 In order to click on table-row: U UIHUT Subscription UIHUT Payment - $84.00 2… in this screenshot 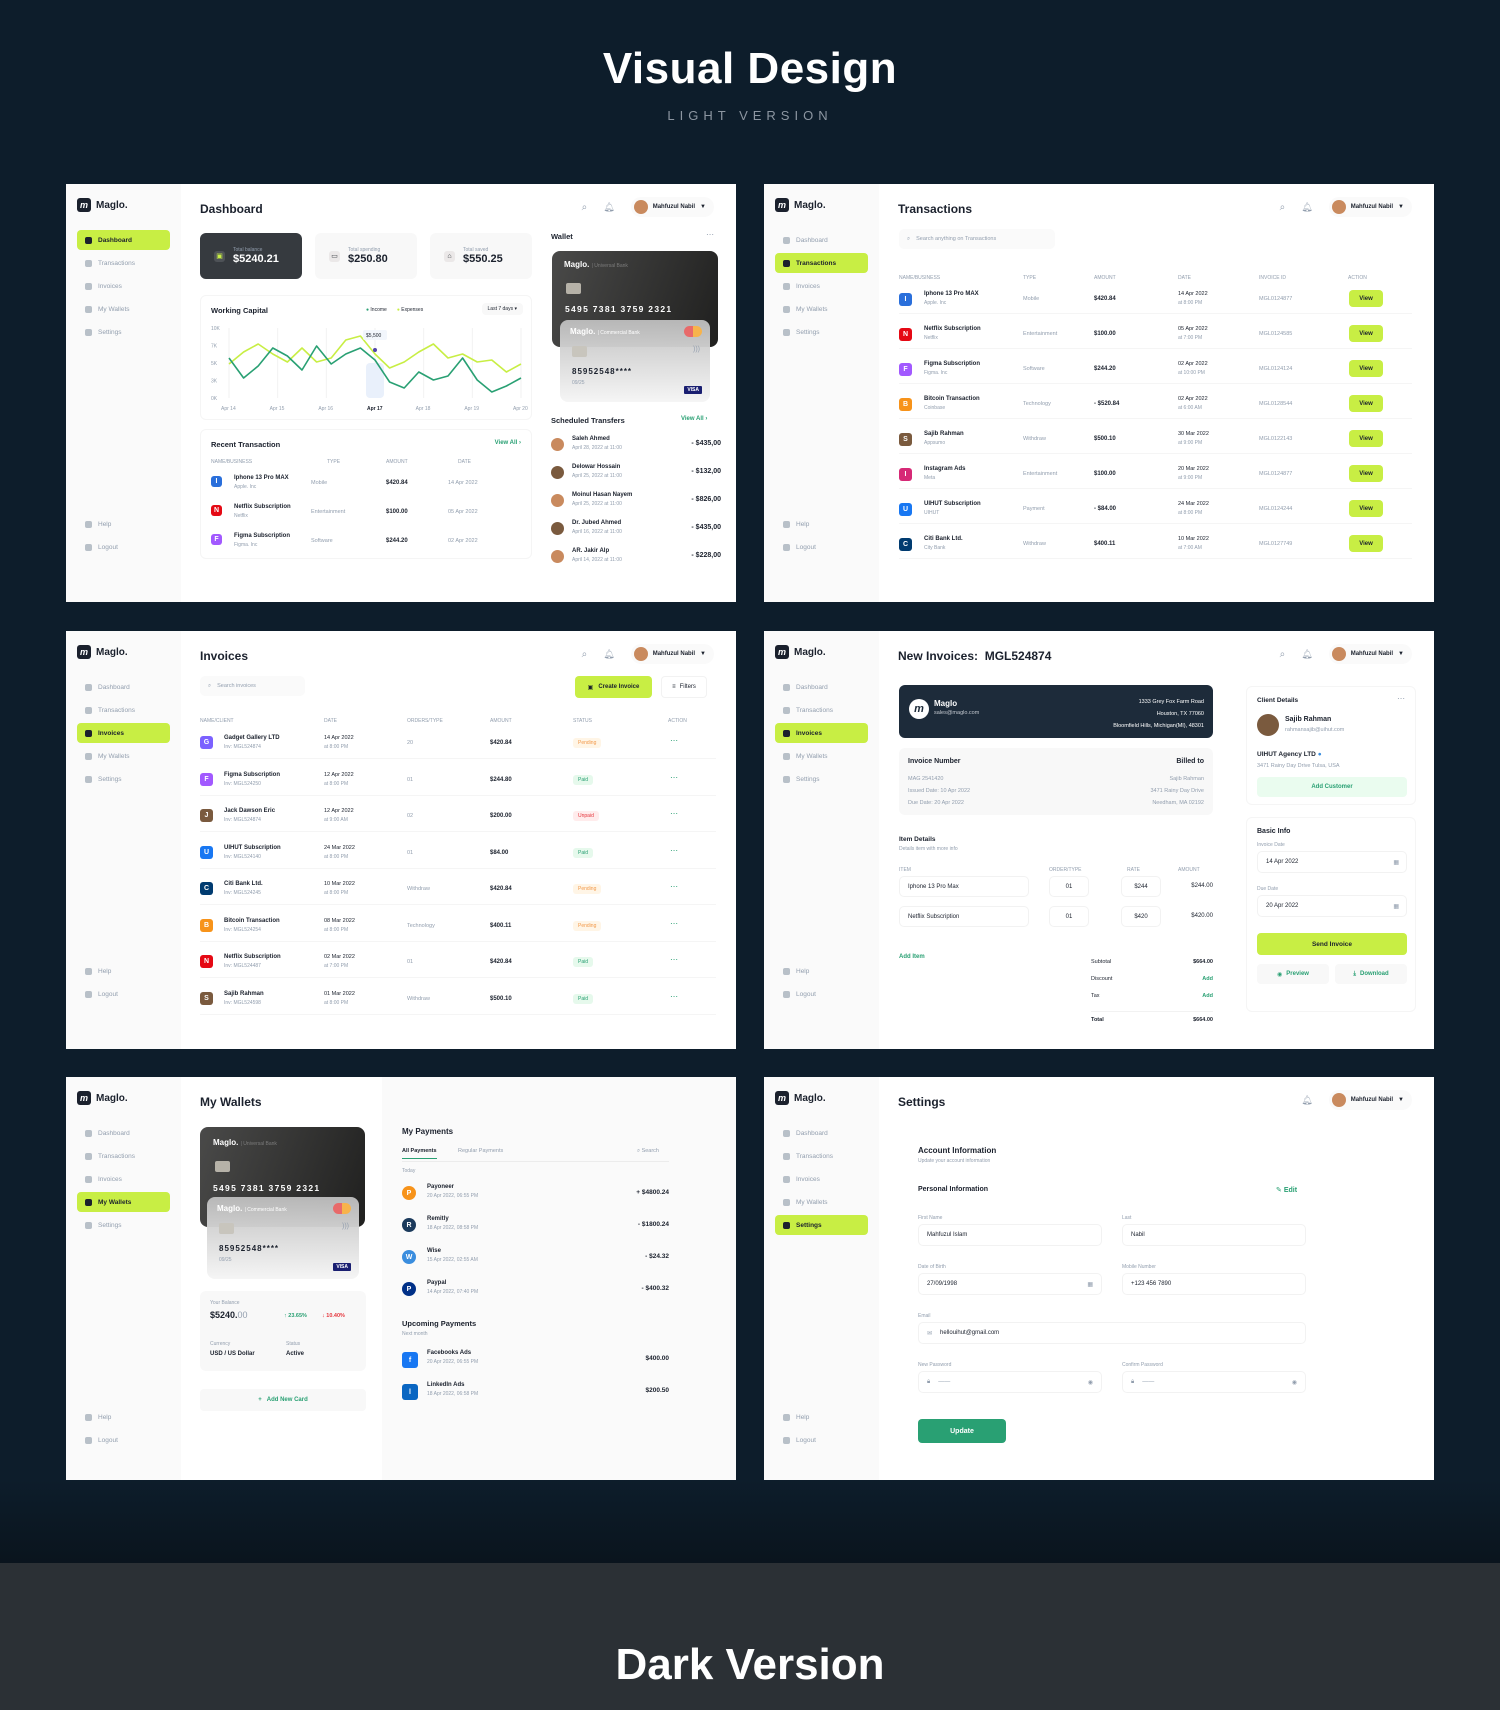, I will do `click(1155, 509)`.